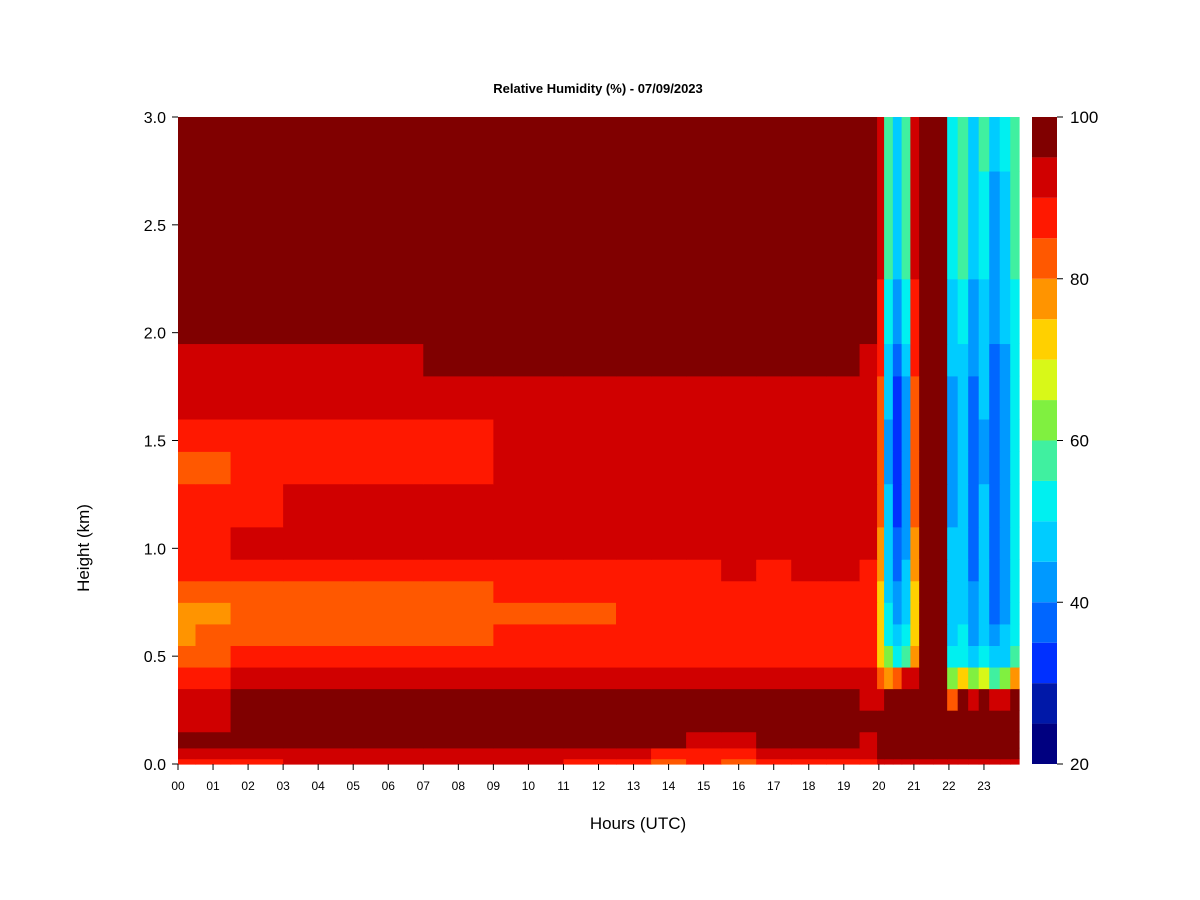 This screenshot has height=900, width=1200. What do you see at coordinates (459, 786) in the screenshot?
I see `x-tick-label: 08` at bounding box center [459, 786].